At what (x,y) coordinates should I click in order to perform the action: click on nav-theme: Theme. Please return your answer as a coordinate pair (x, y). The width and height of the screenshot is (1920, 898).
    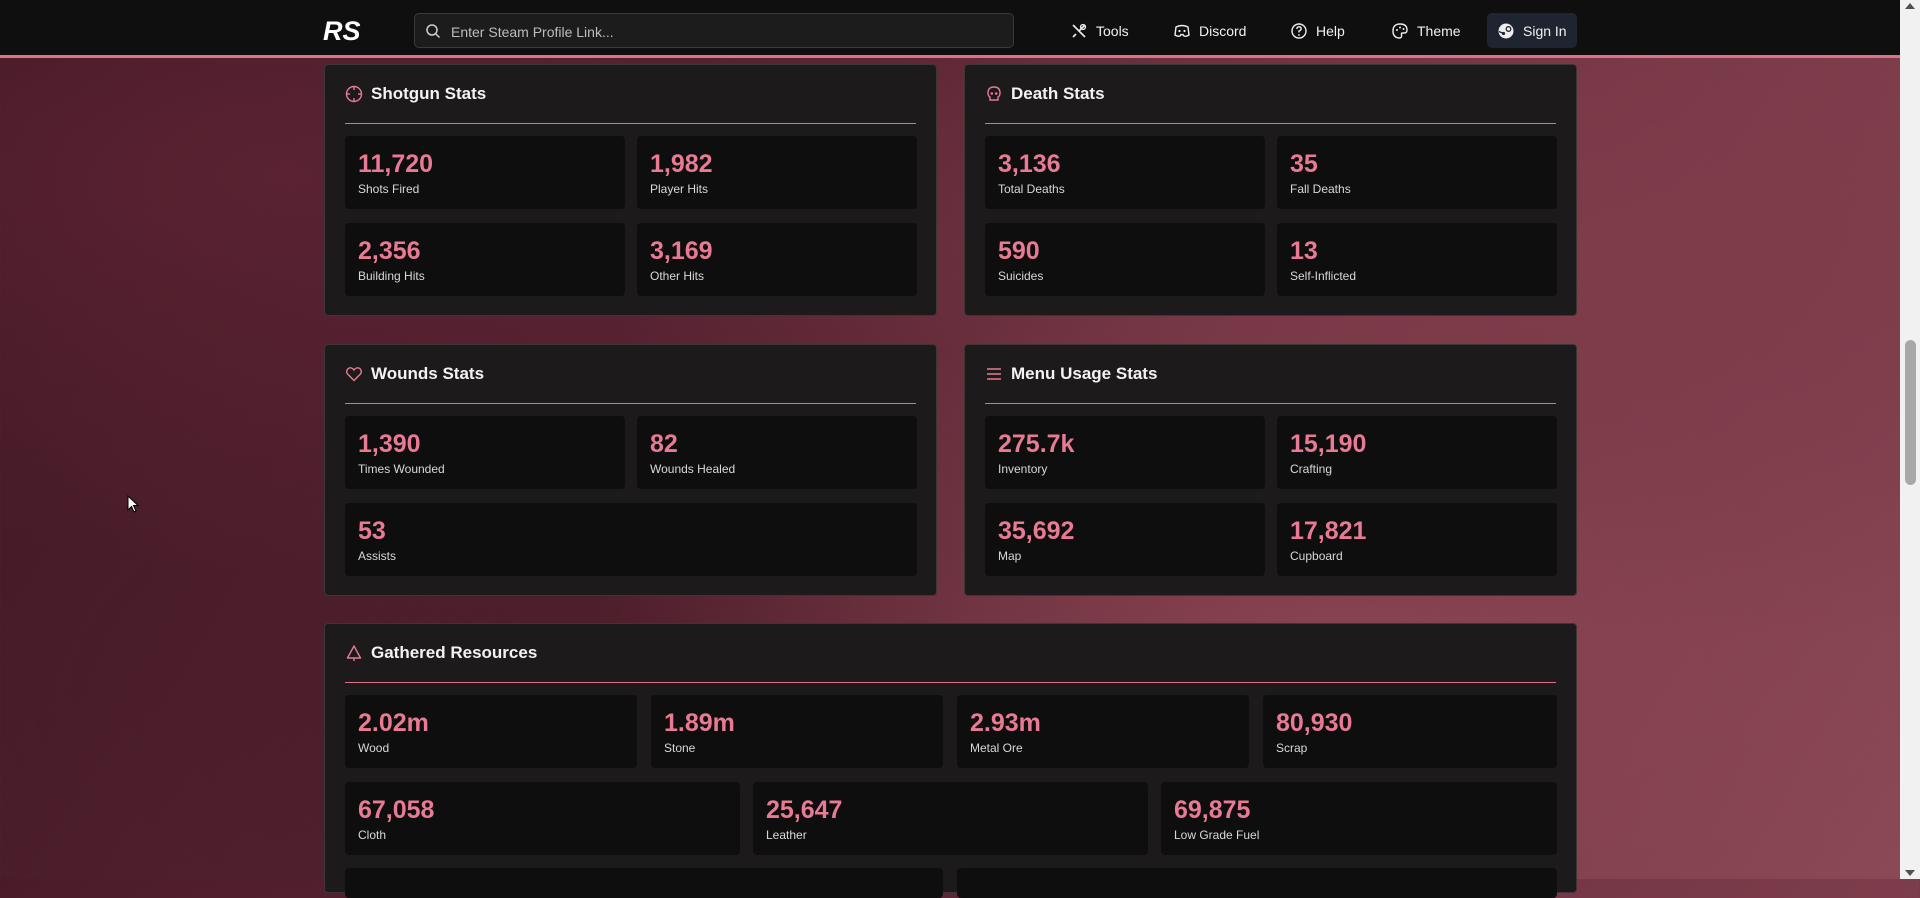
    Looking at the image, I should click on (1426, 30).